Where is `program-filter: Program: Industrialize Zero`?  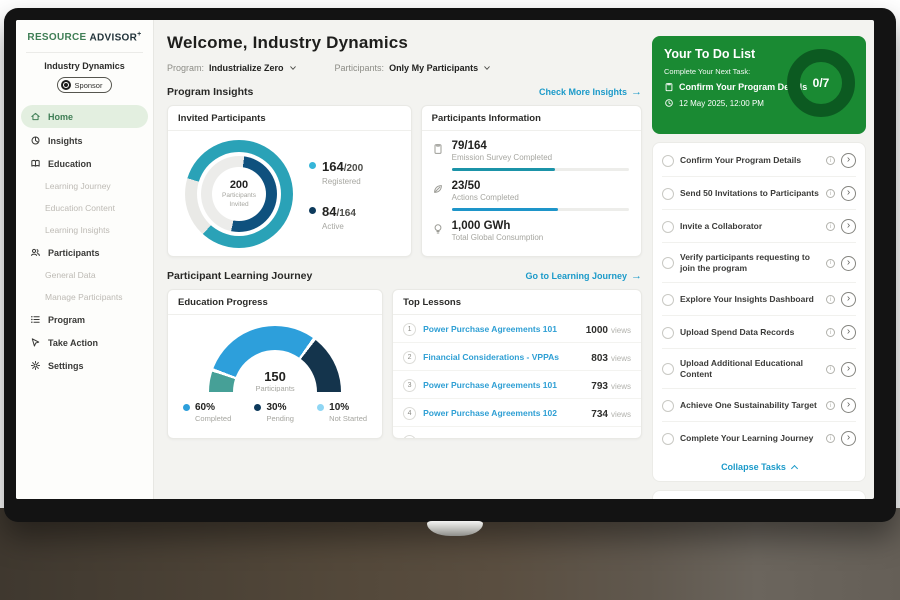 program-filter: Program: Industrialize Zero is located at coordinates (232, 68).